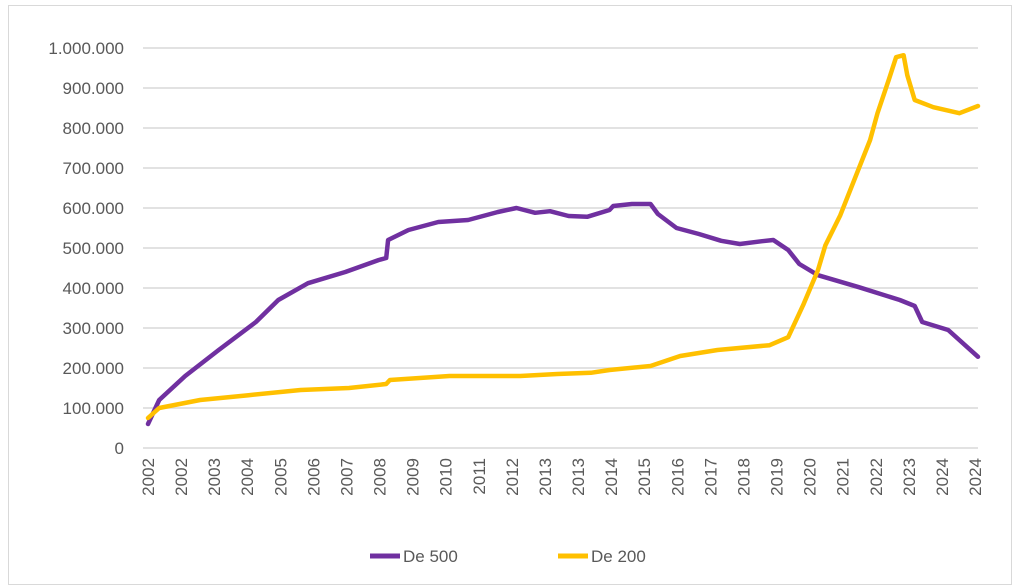  I want to click on x-tick-label: 2022, so click(876, 477).